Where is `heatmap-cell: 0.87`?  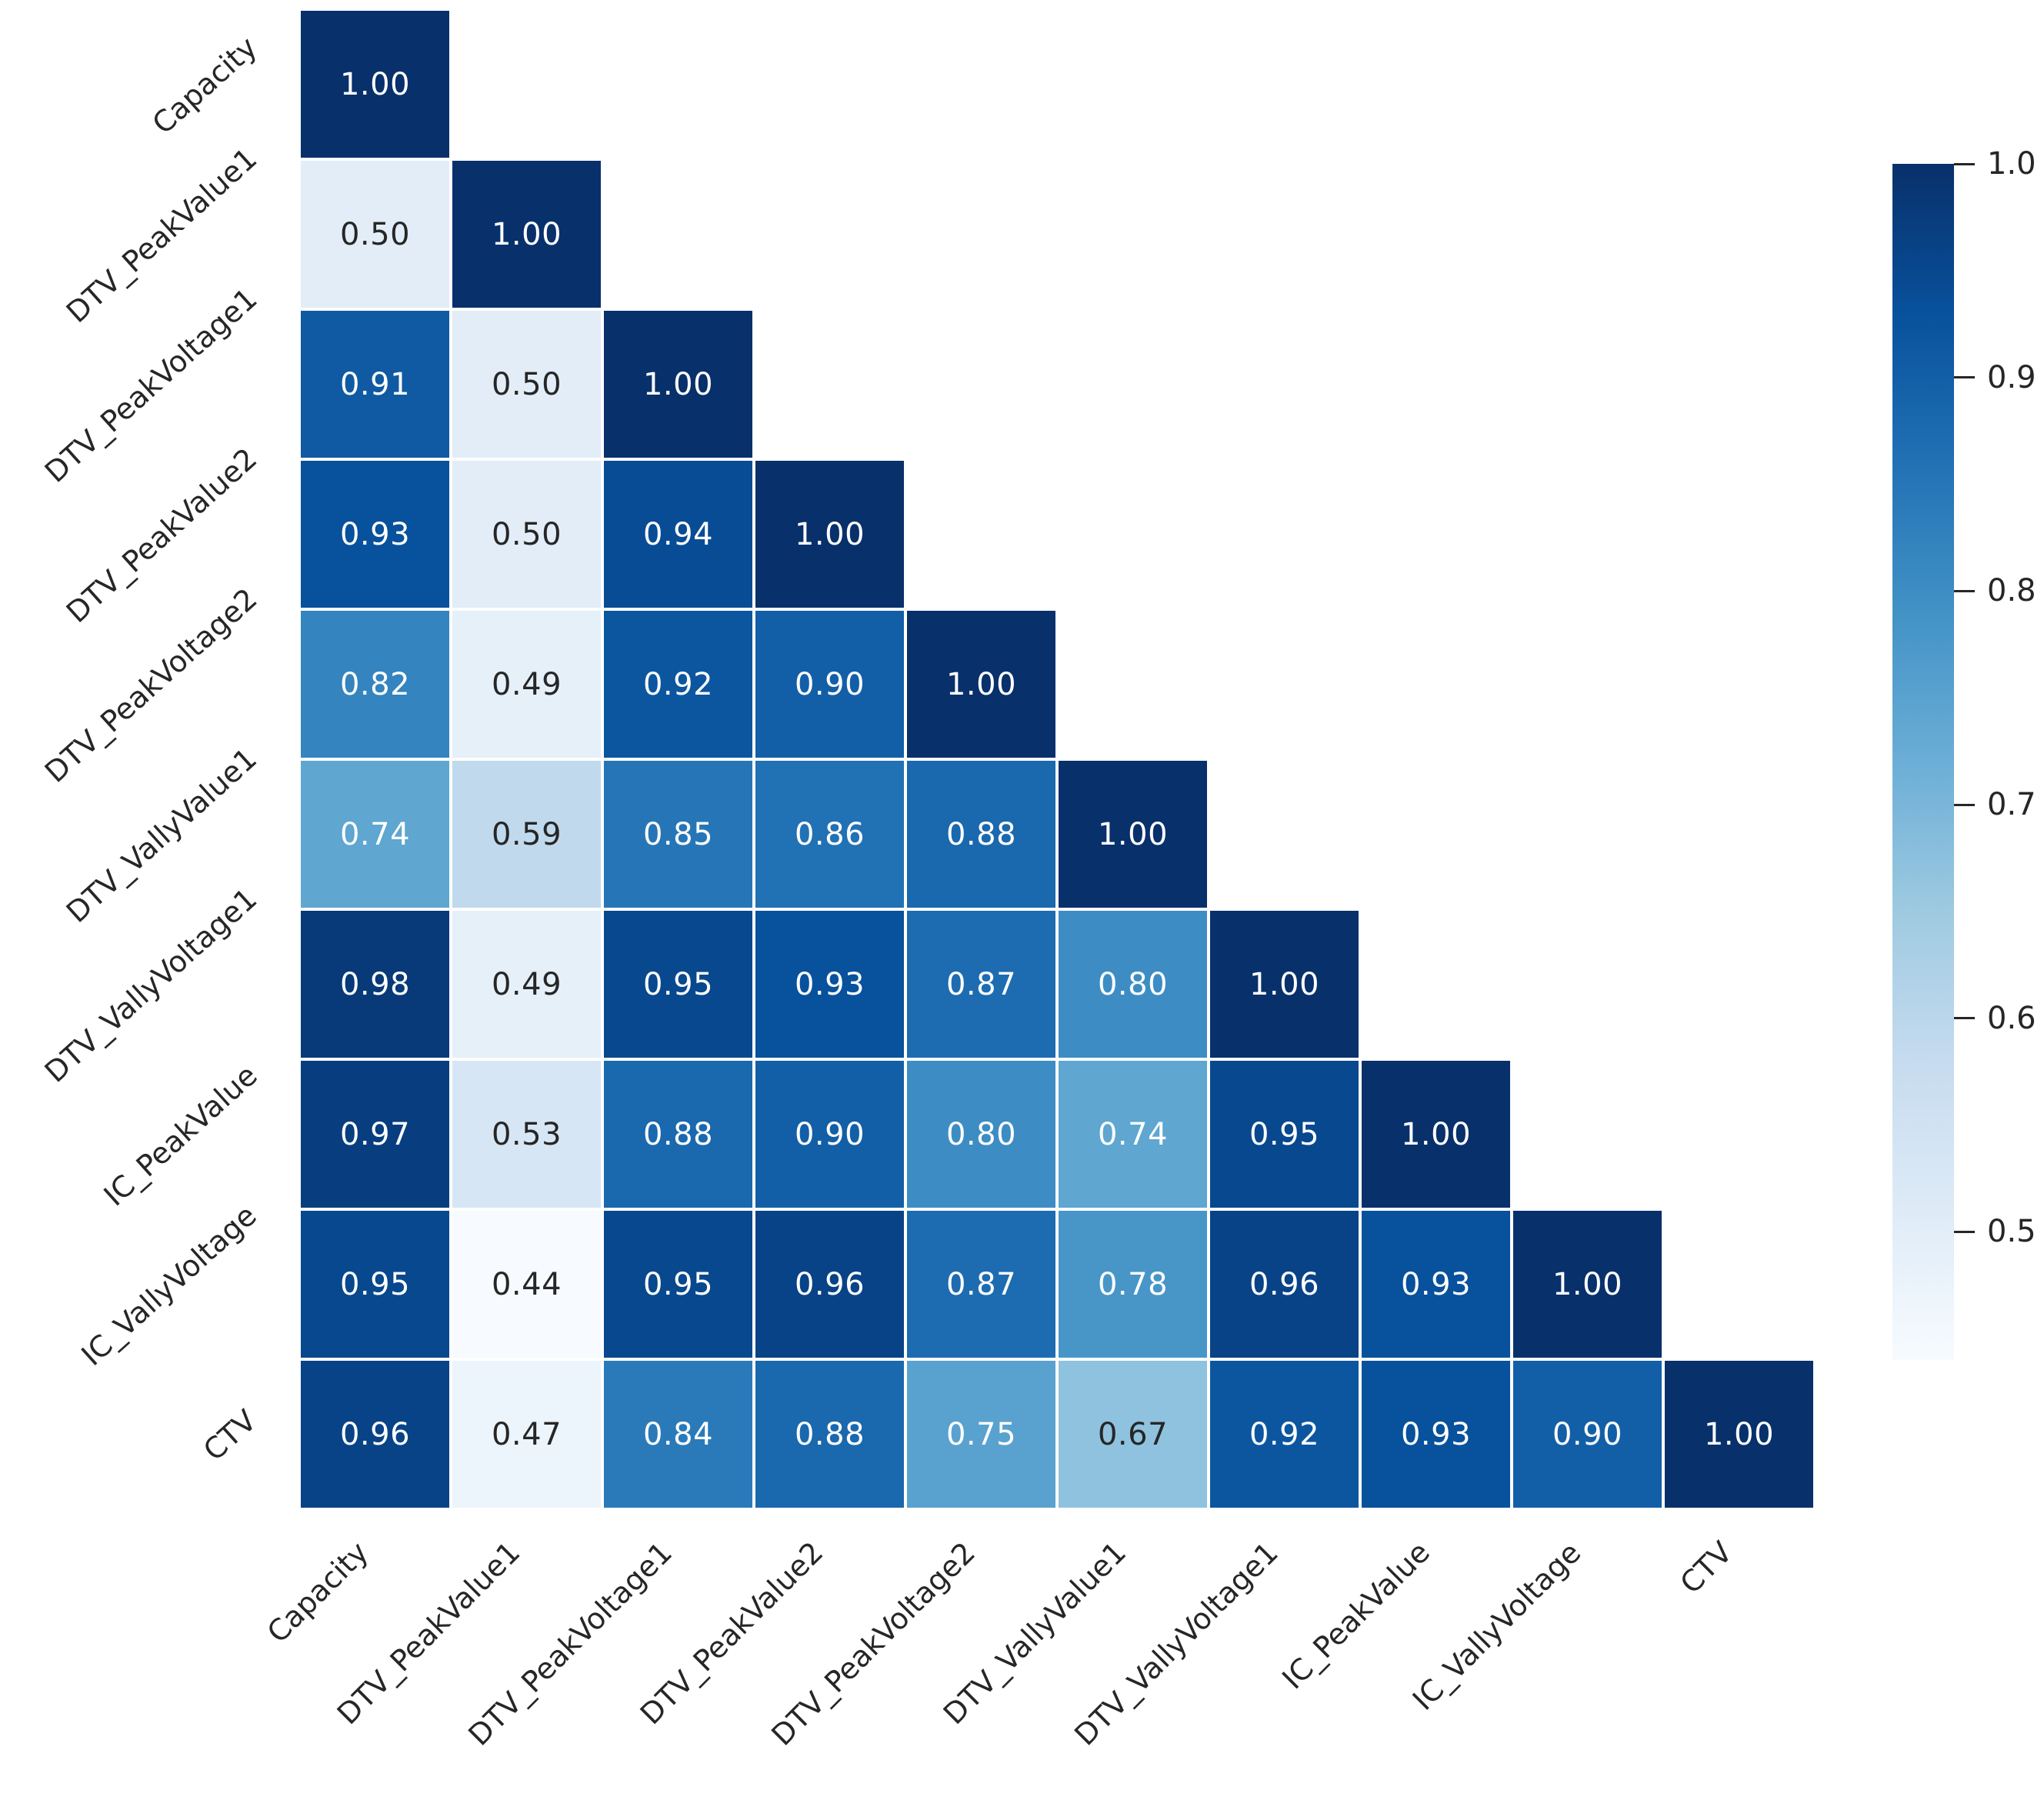 heatmap-cell: 0.87 is located at coordinates (981, 1284).